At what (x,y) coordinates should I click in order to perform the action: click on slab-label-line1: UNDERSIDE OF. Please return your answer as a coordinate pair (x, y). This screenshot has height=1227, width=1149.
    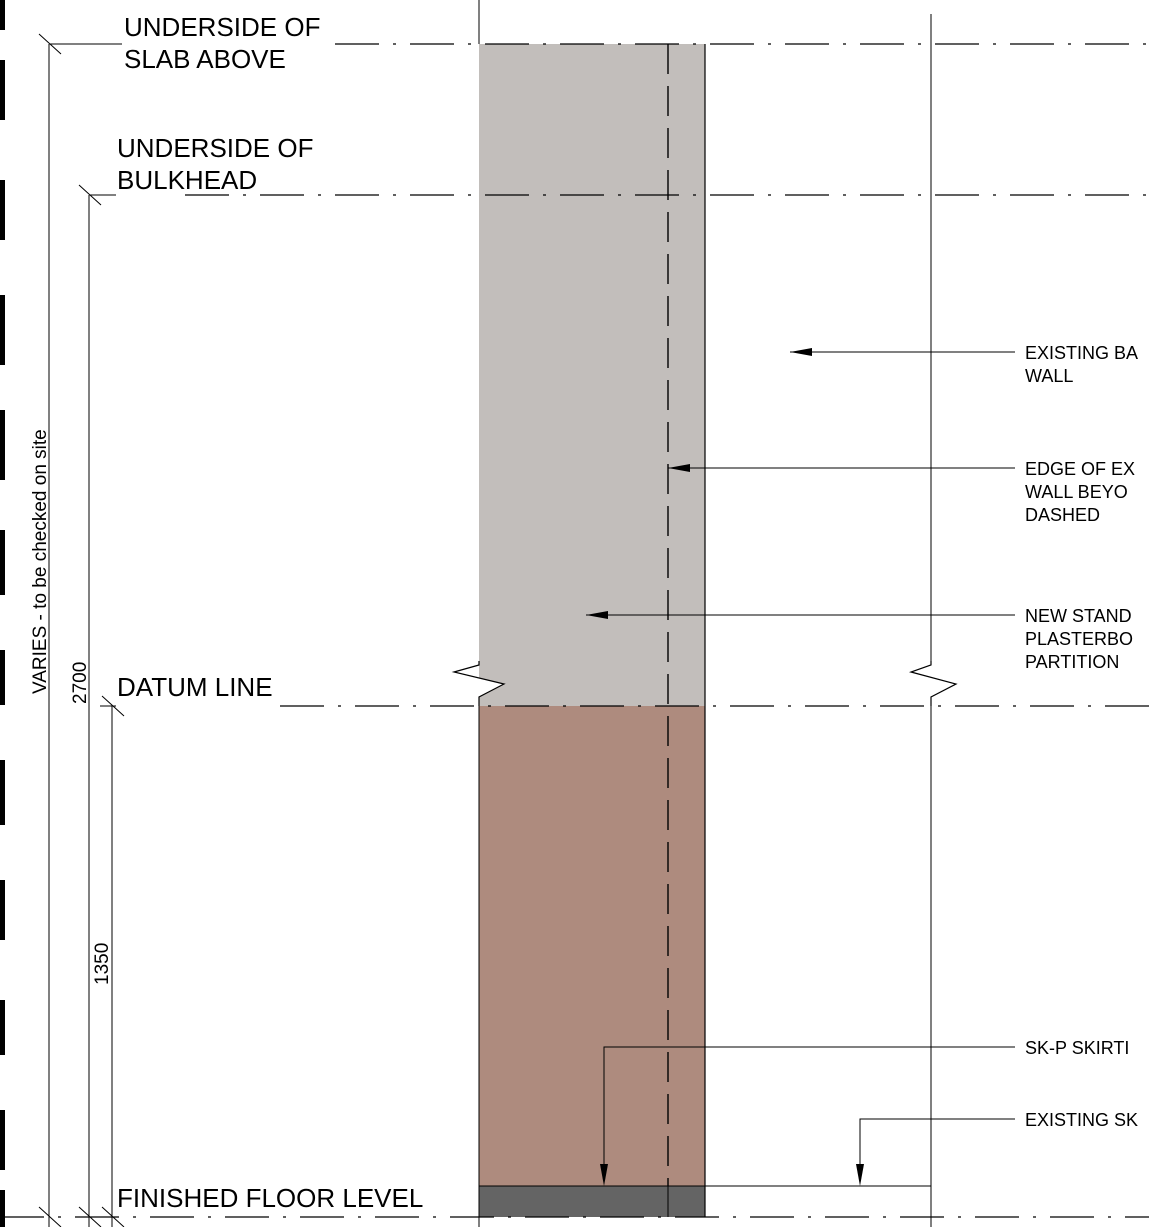
    Looking at the image, I should click on (222, 27).